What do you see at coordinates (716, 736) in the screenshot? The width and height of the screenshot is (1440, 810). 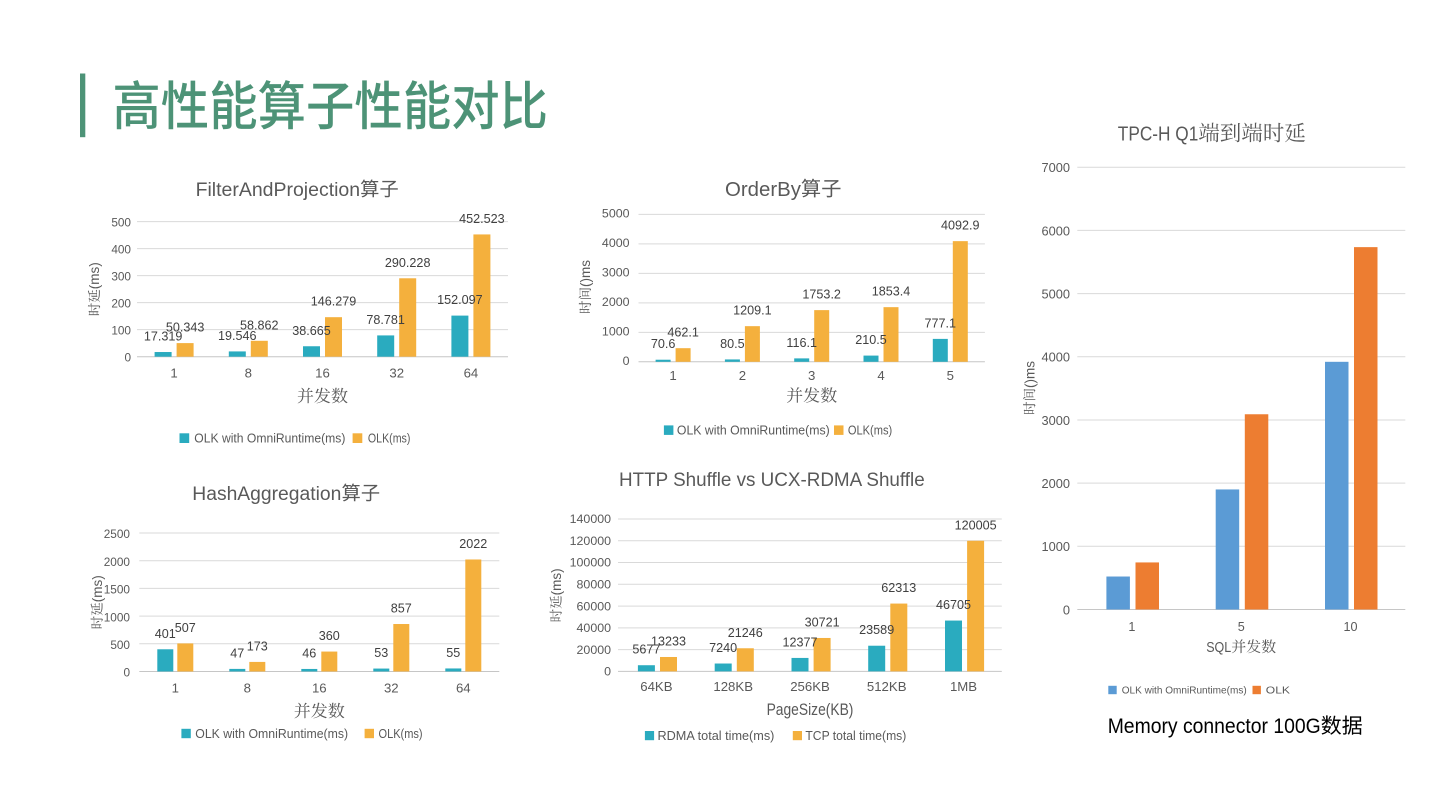 I see `svg-text: RDMA total time(ms)` at bounding box center [716, 736].